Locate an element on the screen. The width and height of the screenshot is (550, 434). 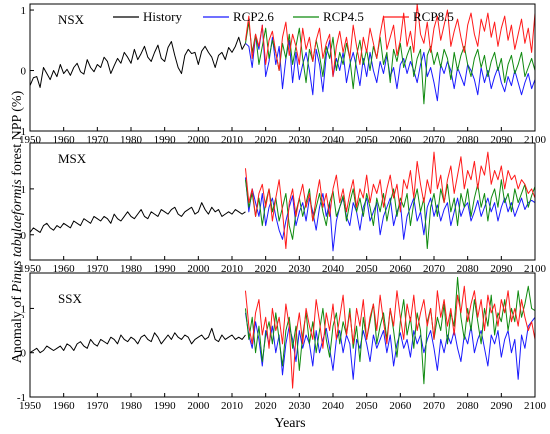
x-tick-label-ssx: 1960 is located at coordinates (64, 406).